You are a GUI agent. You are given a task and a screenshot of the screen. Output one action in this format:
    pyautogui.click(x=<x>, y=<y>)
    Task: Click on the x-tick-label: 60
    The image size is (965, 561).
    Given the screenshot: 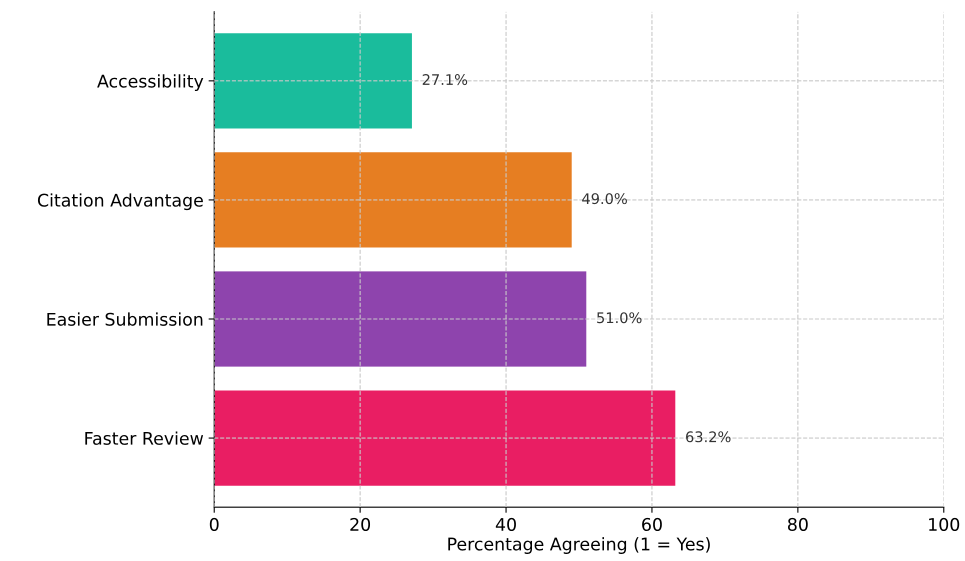 What is the action you would take?
    pyautogui.click(x=652, y=524)
    